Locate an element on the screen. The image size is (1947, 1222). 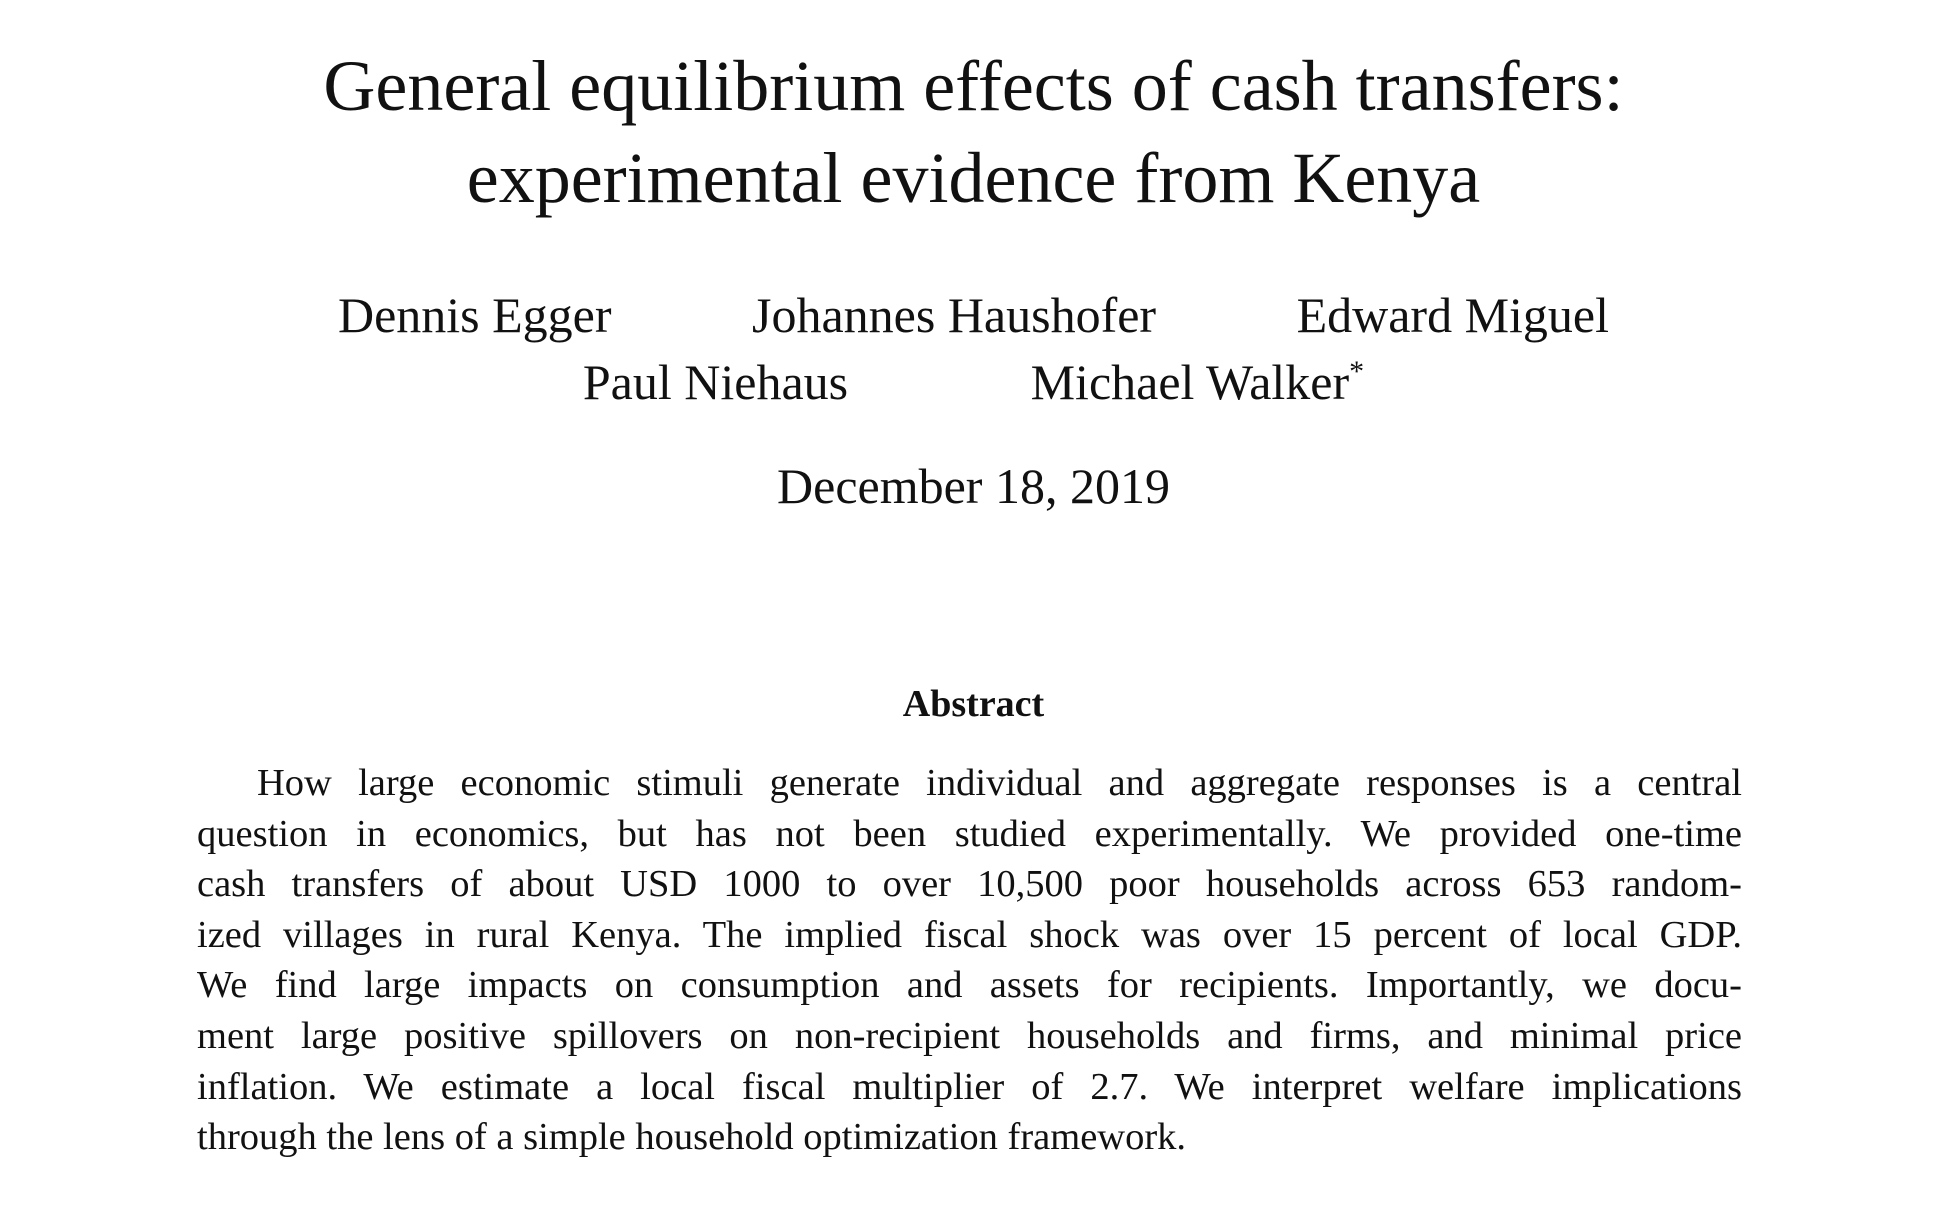
author-michael-walker: Michael Walker* is located at coordinates (1198, 382).